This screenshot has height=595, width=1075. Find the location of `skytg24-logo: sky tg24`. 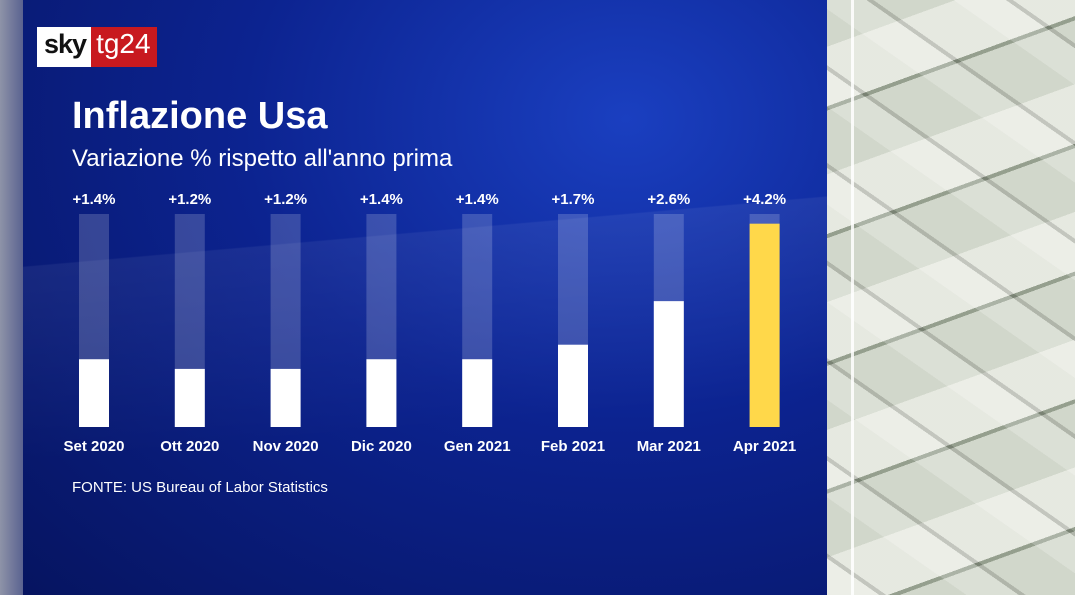

skytg24-logo: sky tg24 is located at coordinates (97, 47).